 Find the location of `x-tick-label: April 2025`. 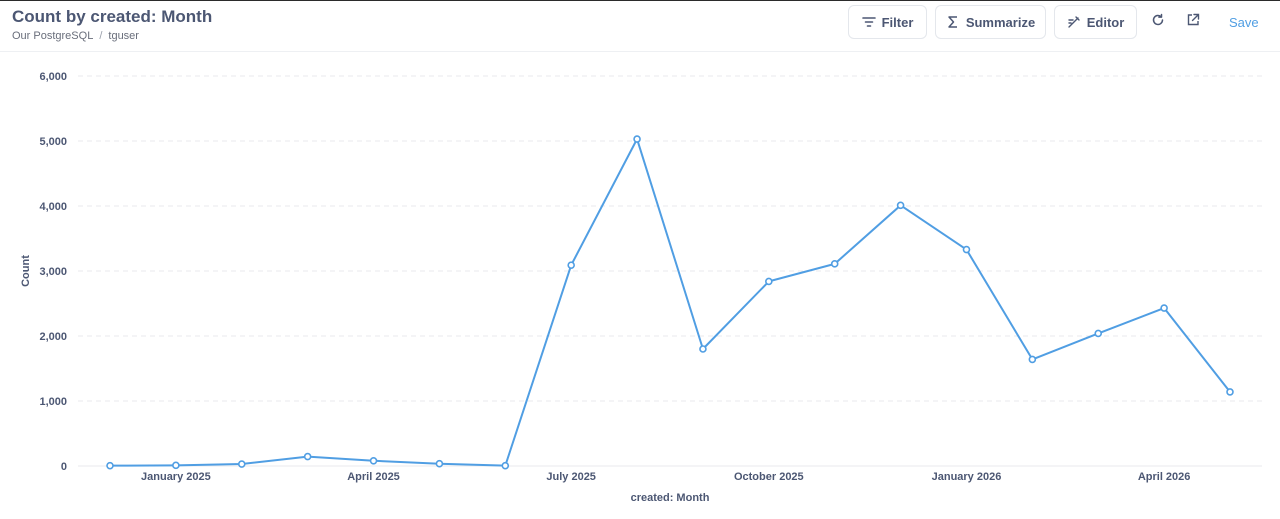

x-tick-label: April 2025 is located at coordinates (373, 477).